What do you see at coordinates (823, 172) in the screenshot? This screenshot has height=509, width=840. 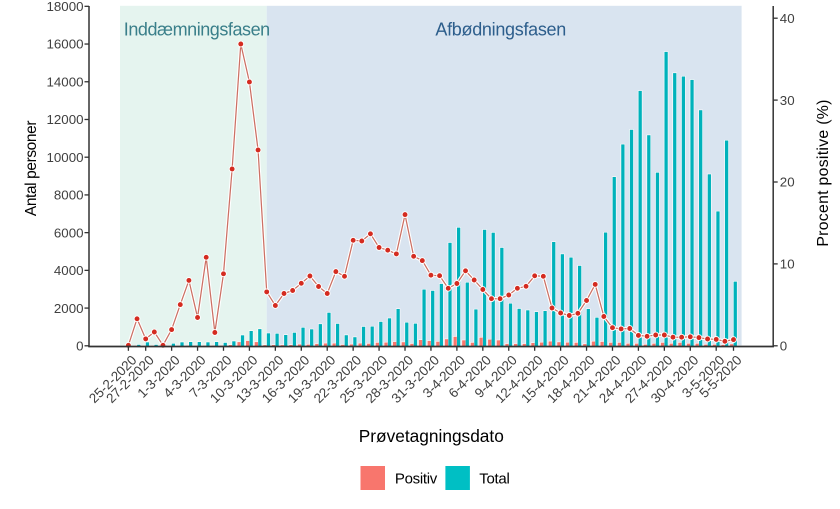 I see `svg-text: Procent positive (%)` at bounding box center [823, 172].